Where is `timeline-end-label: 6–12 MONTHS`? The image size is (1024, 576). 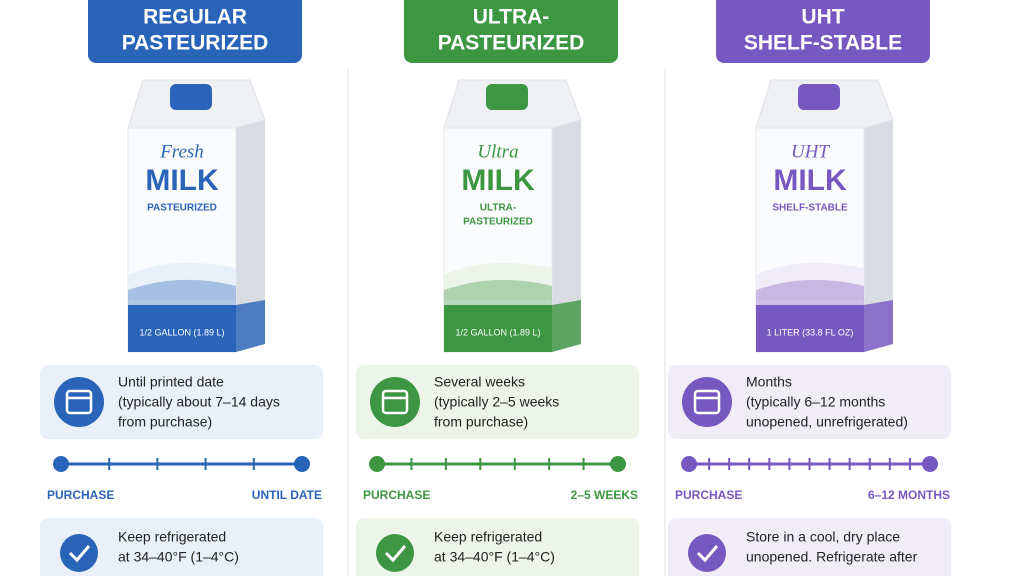 timeline-end-label: 6–12 MONTHS is located at coordinates (909, 495).